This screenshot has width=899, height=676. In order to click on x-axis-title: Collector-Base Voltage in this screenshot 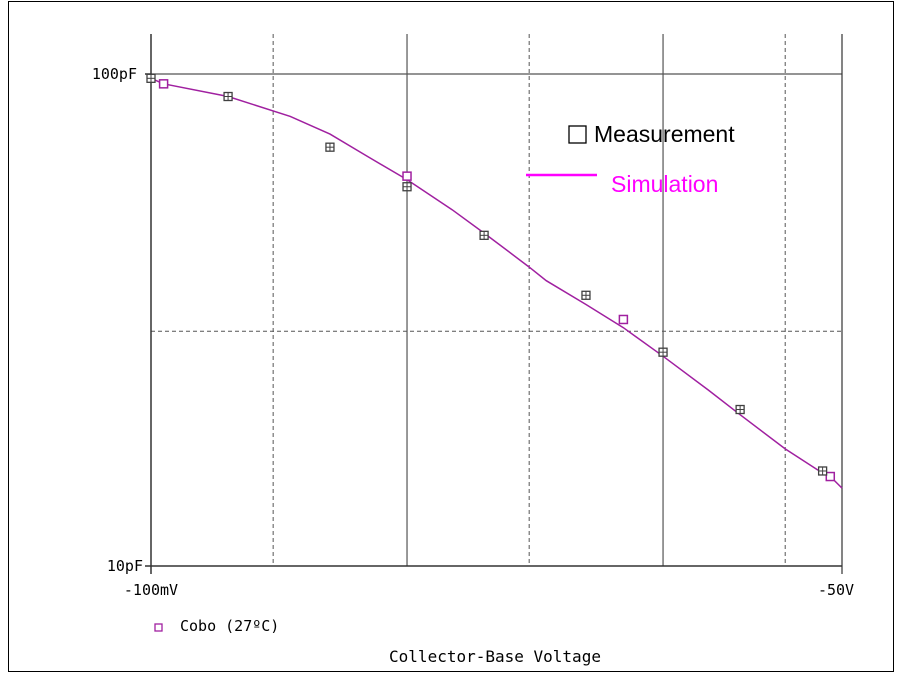, I will do `click(495, 656)`.